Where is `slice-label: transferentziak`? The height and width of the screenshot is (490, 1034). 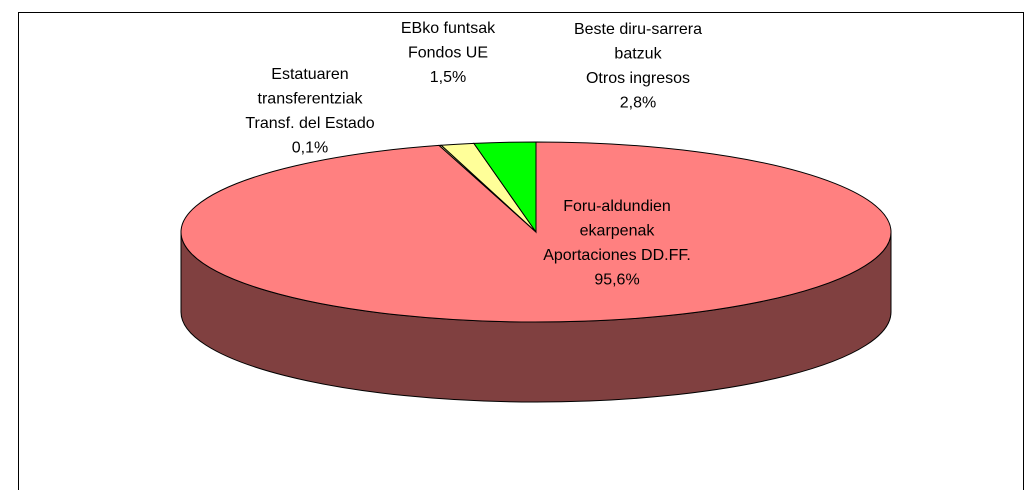
slice-label: transferentziak is located at coordinates (311, 99).